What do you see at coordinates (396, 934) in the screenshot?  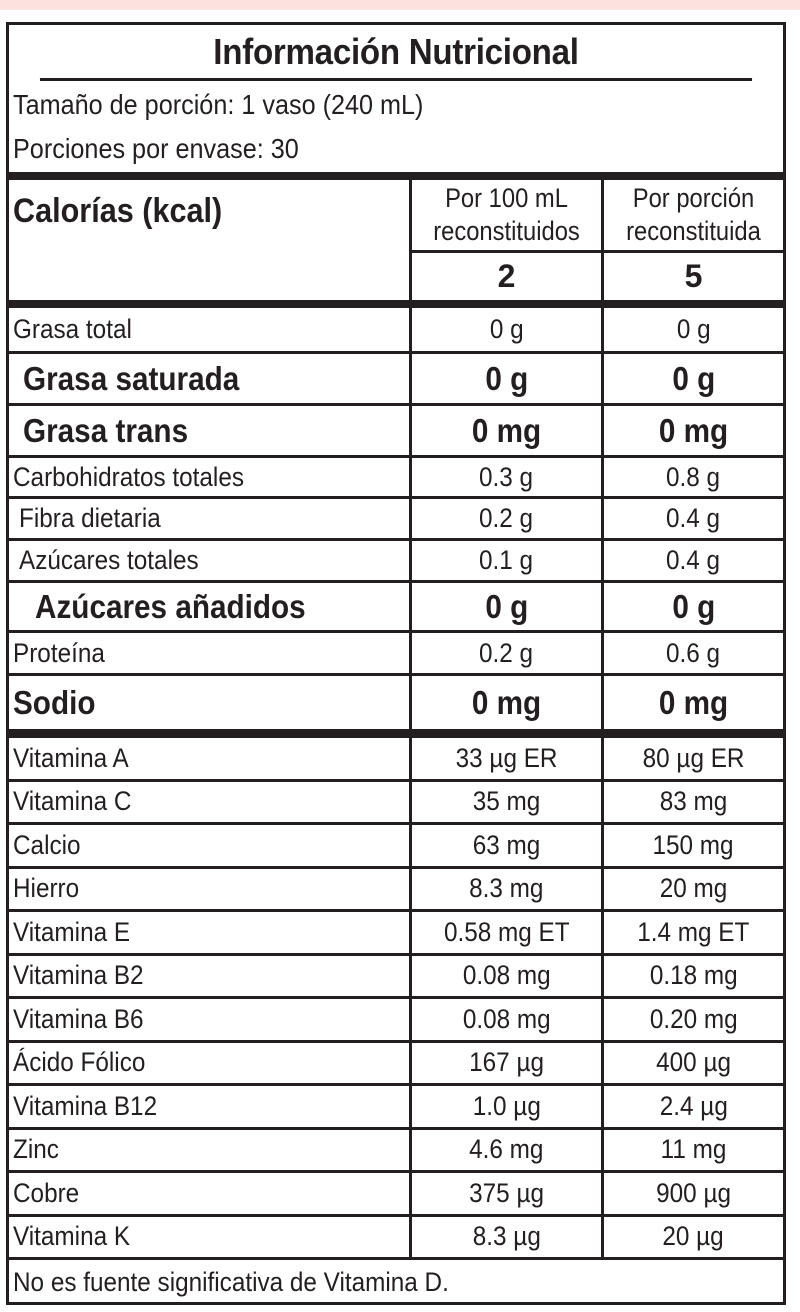 I see `vitamin-row: Vitamina E 0.58 mg ET 1.4 mg ET` at bounding box center [396, 934].